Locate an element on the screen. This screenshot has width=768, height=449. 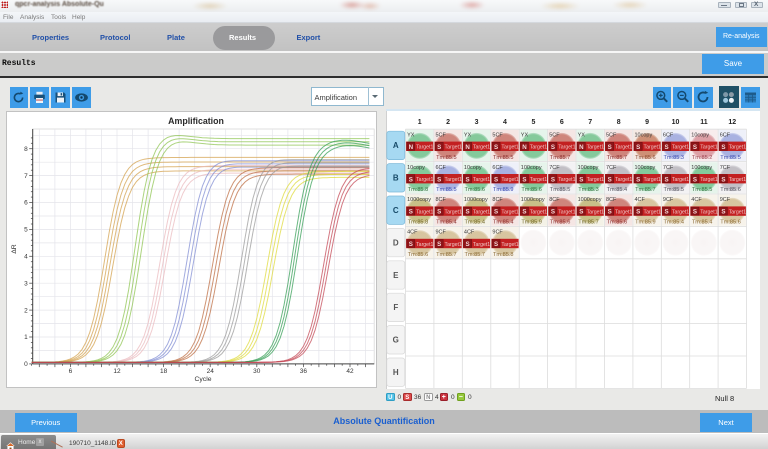
svg-text: 0 is located at coordinates (26, 364).